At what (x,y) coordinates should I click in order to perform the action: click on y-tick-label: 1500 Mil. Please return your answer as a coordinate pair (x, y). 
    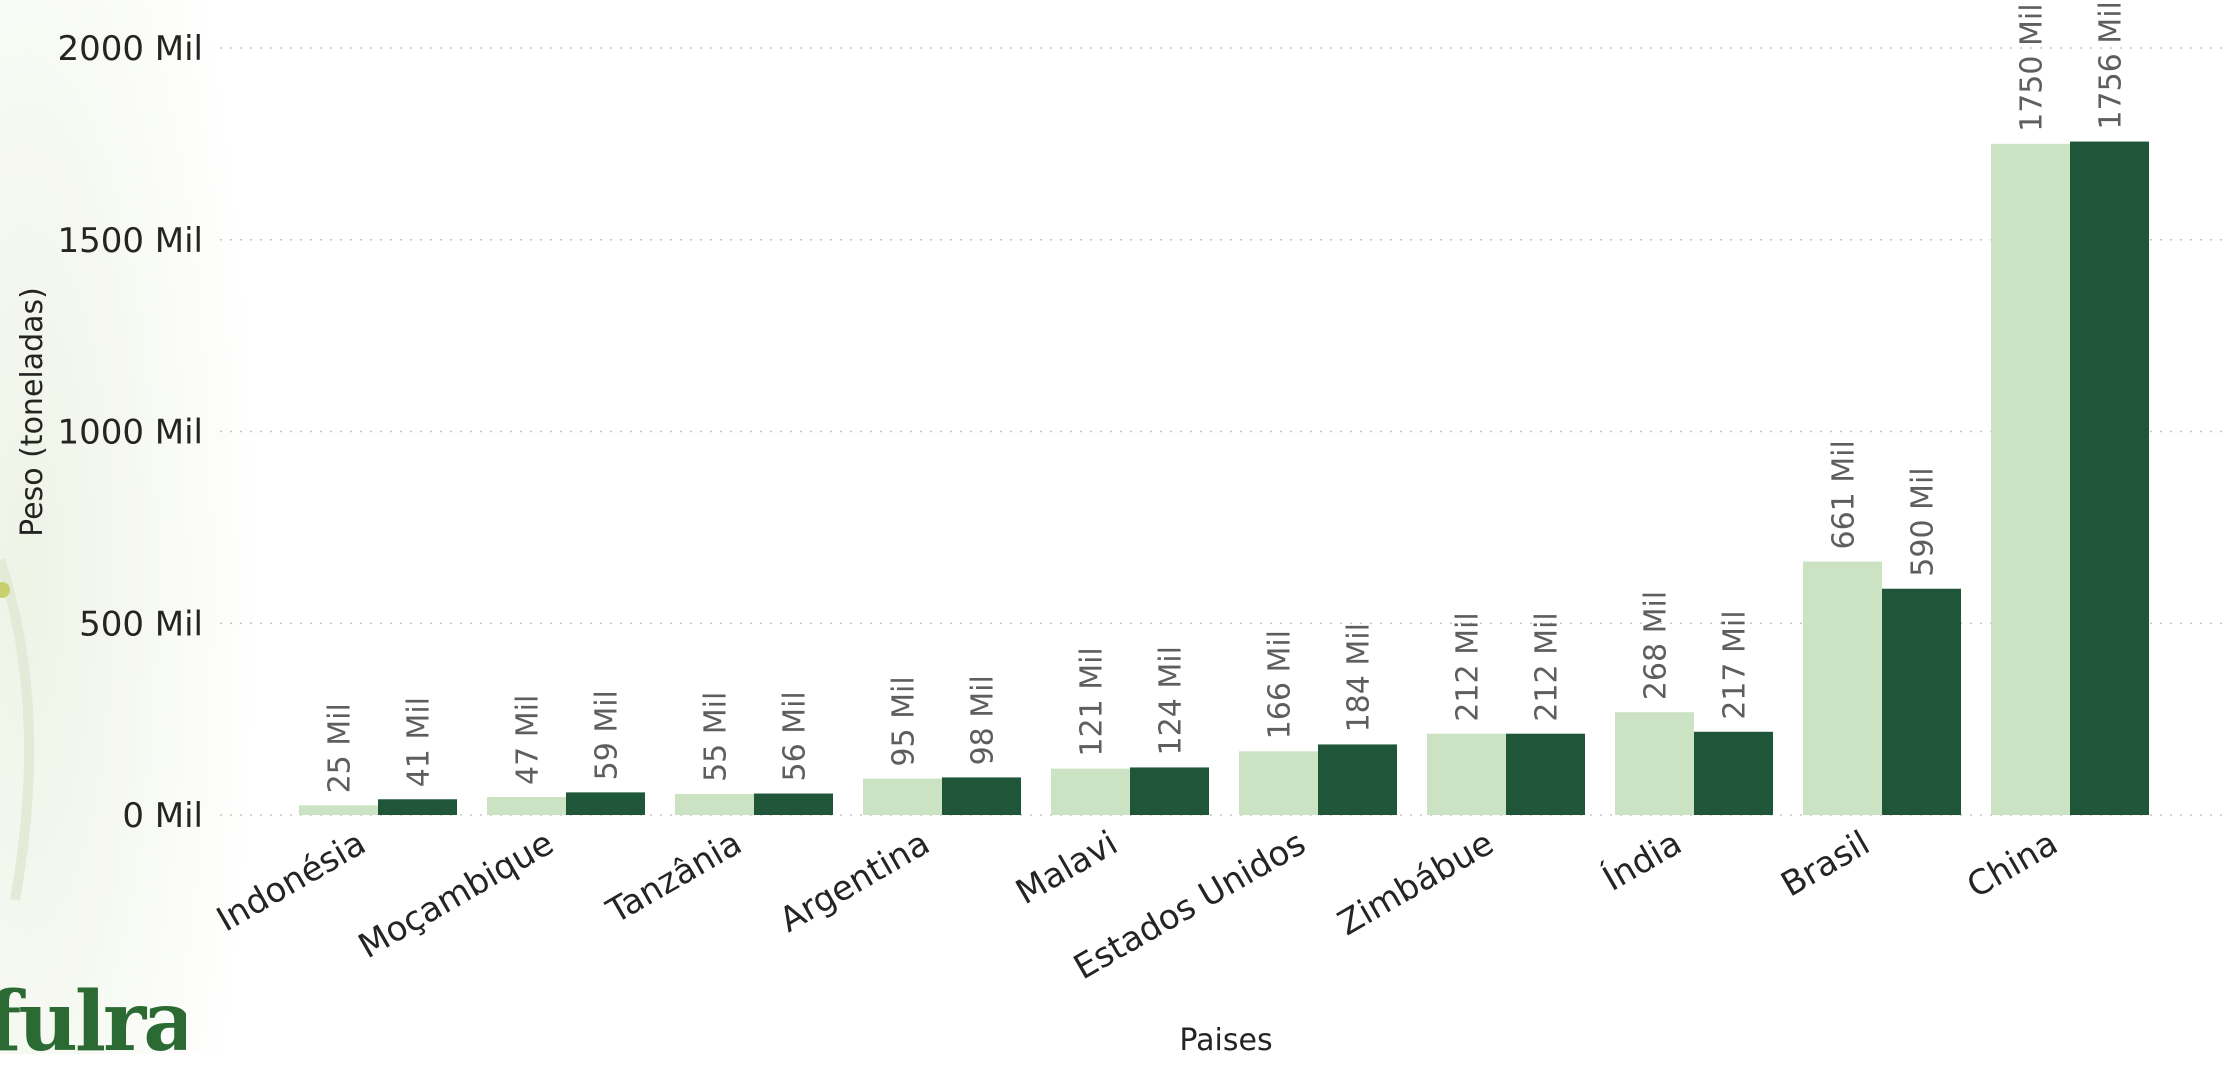
    Looking at the image, I should click on (130, 241).